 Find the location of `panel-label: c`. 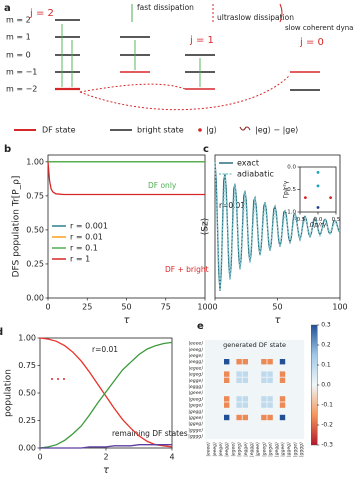

panel-label: c is located at coordinates (206, 149).